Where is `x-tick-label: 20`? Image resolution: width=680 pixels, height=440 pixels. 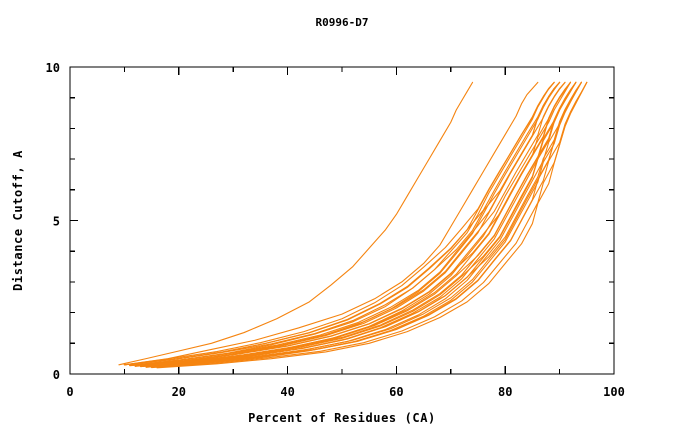 x-tick-label: 20 is located at coordinates (179, 392).